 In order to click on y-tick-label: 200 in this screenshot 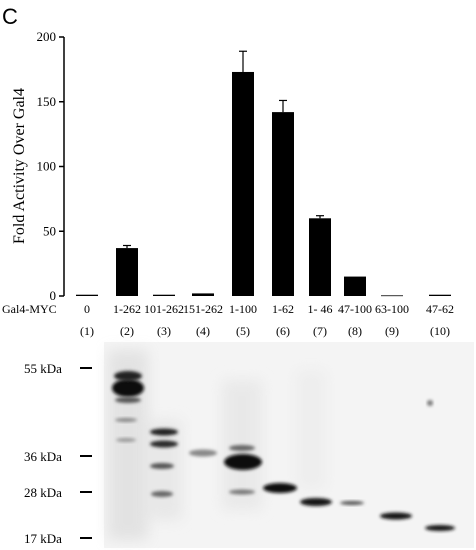, I will do `click(47, 36)`.